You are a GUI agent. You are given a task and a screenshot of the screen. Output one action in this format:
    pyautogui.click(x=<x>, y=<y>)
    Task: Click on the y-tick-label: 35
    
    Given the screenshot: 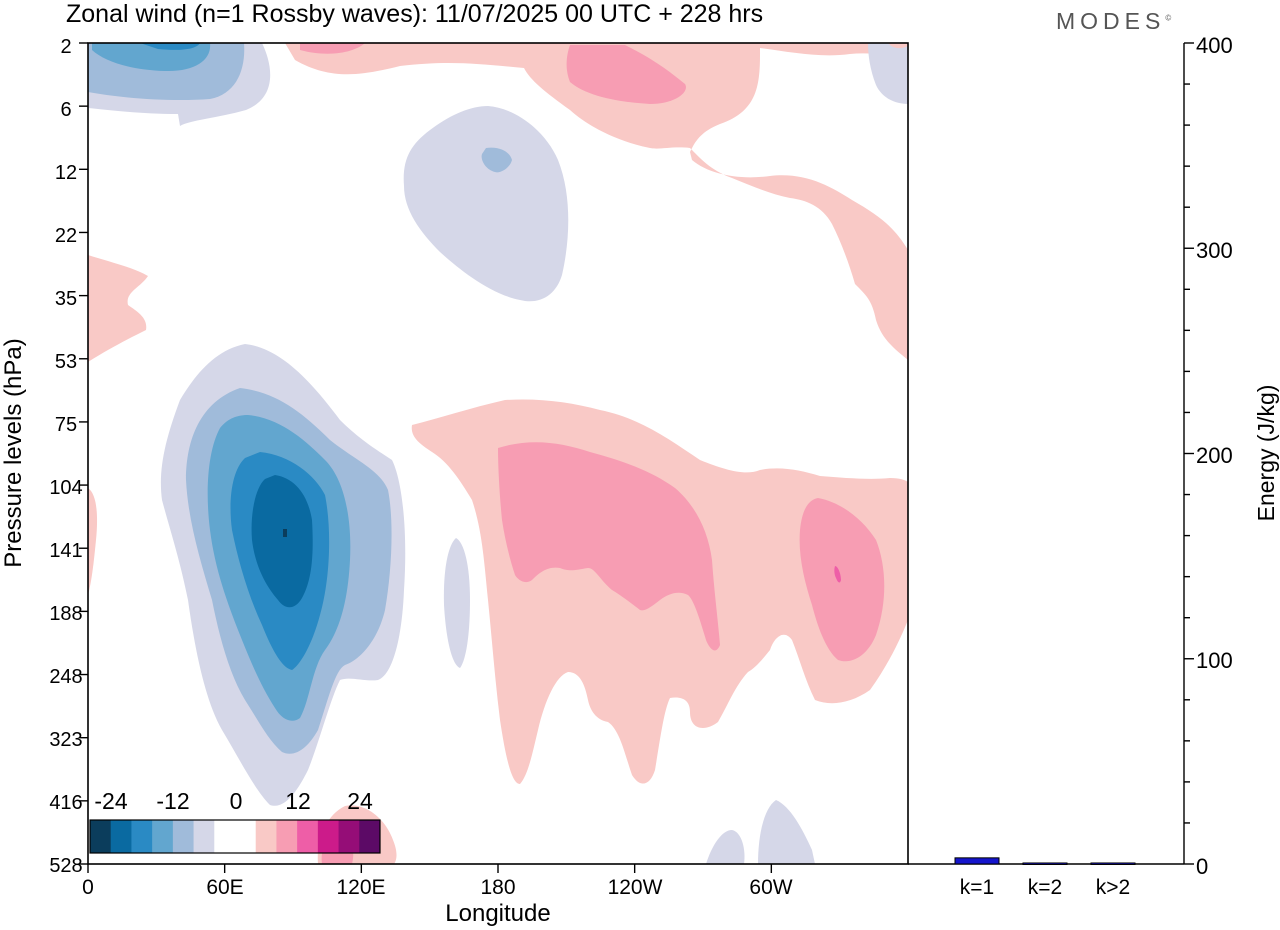 What is the action you would take?
    pyautogui.click(x=66, y=299)
    